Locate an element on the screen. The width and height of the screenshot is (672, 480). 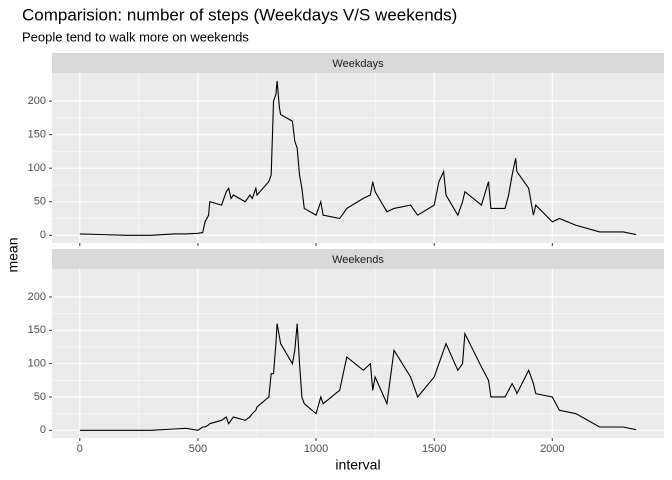
y-axis-label: mean is located at coordinates (13, 254).